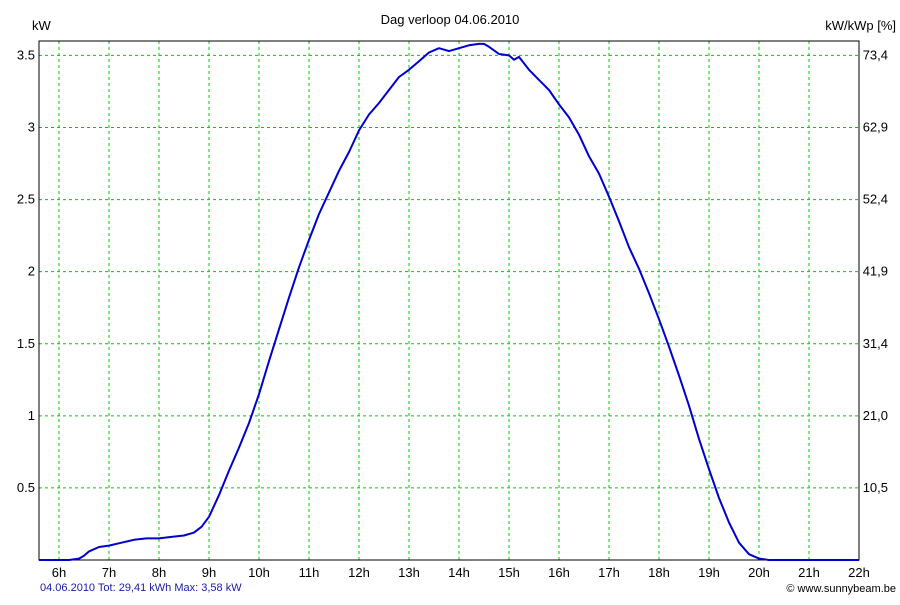  What do you see at coordinates (31, 127) in the screenshot?
I see `y-tick-label-left: 3` at bounding box center [31, 127].